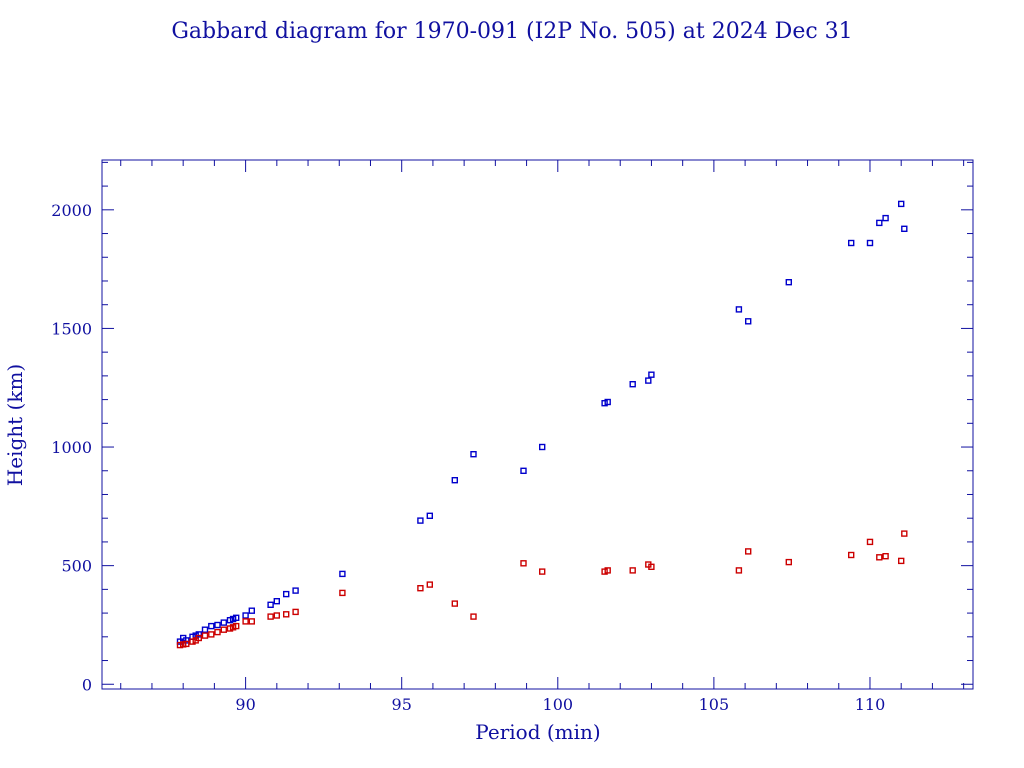 The image size is (1024, 768). What do you see at coordinates (87, 684) in the screenshot?
I see `y-tick-label: 0` at bounding box center [87, 684].